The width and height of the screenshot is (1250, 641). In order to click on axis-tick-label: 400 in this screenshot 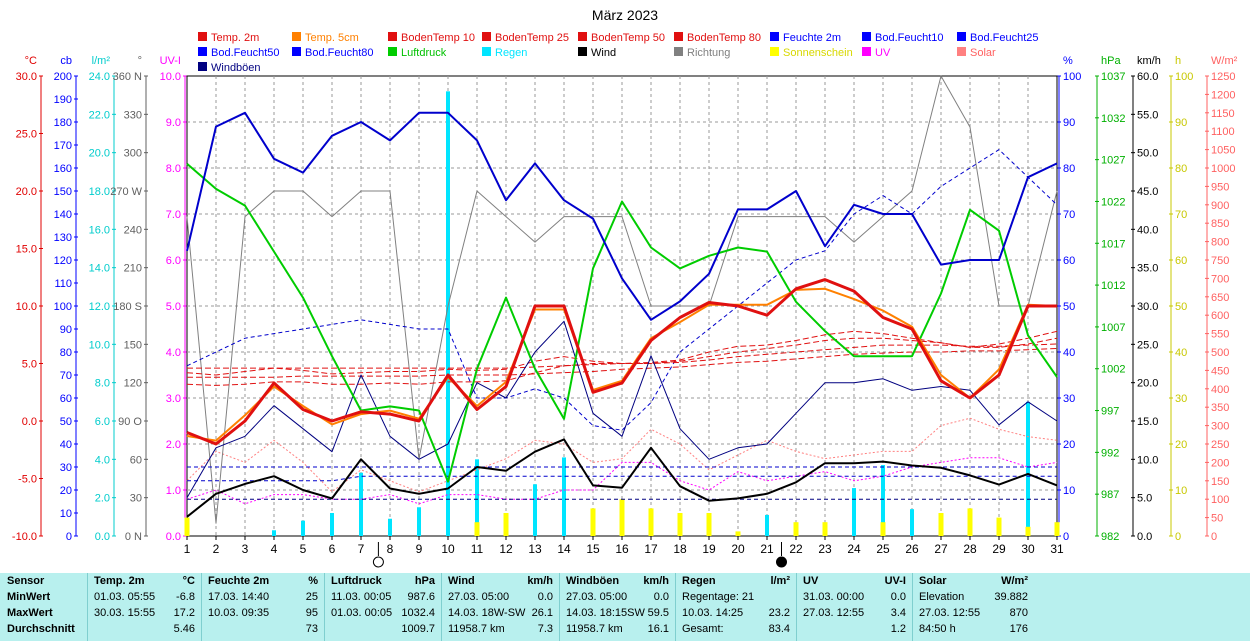, I will do `click(1220, 390)`.